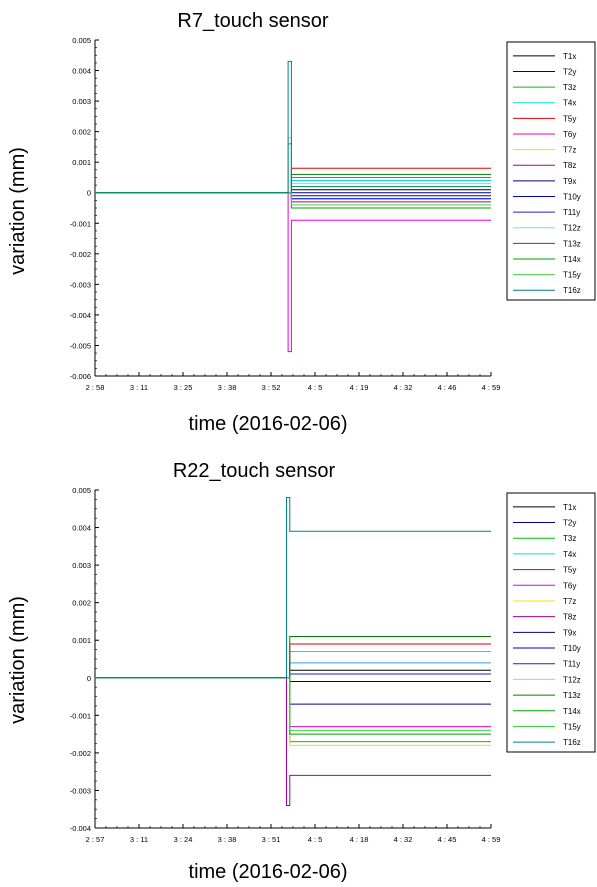  I want to click on x-tick-label: 2 : 57, so click(95, 839).